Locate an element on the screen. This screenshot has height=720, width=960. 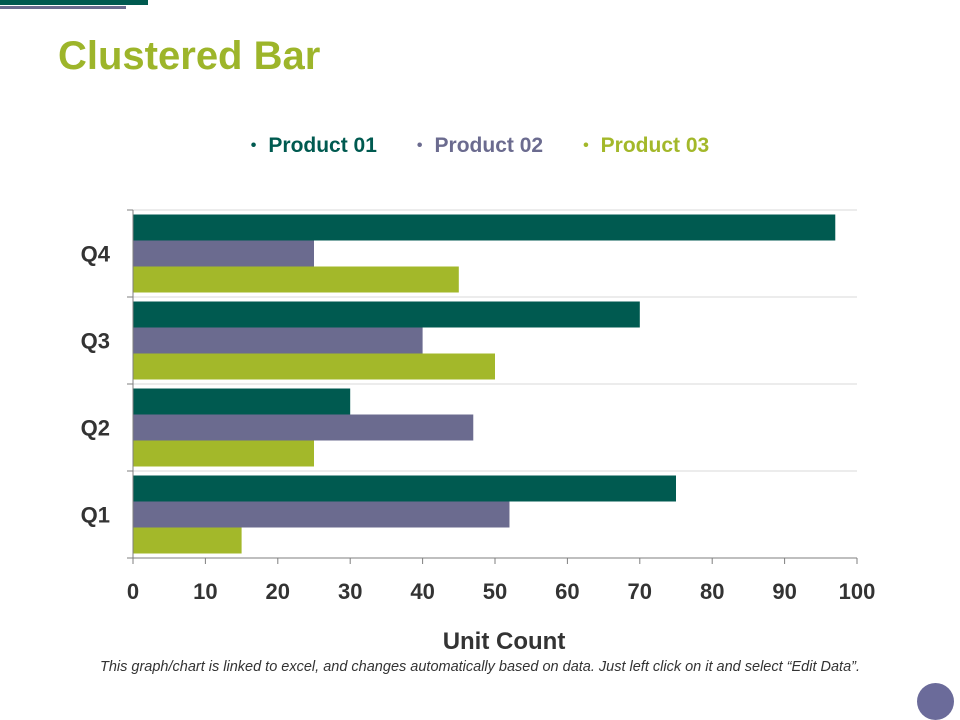
bar-product-02-q4 is located at coordinates (223, 253).